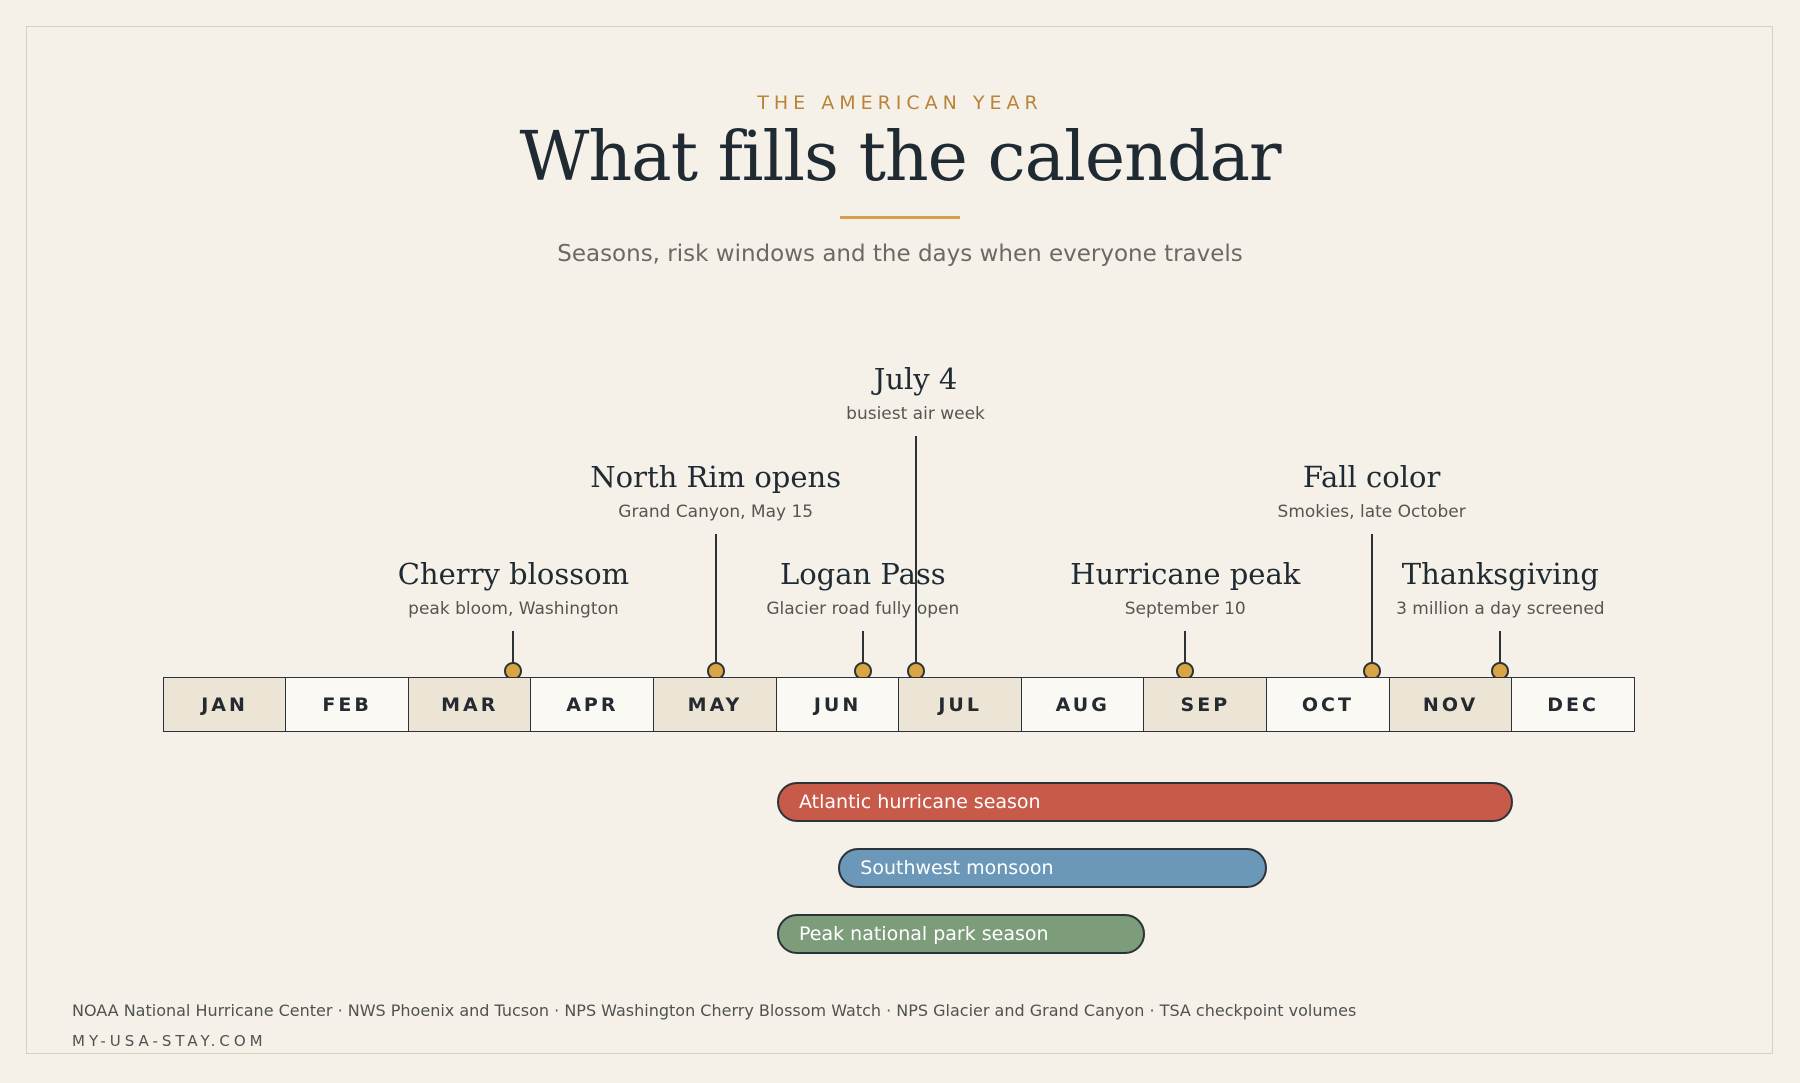 This screenshot has width=1800, height=1083. I want to click on month-cell-mar: MAR, so click(469, 704).